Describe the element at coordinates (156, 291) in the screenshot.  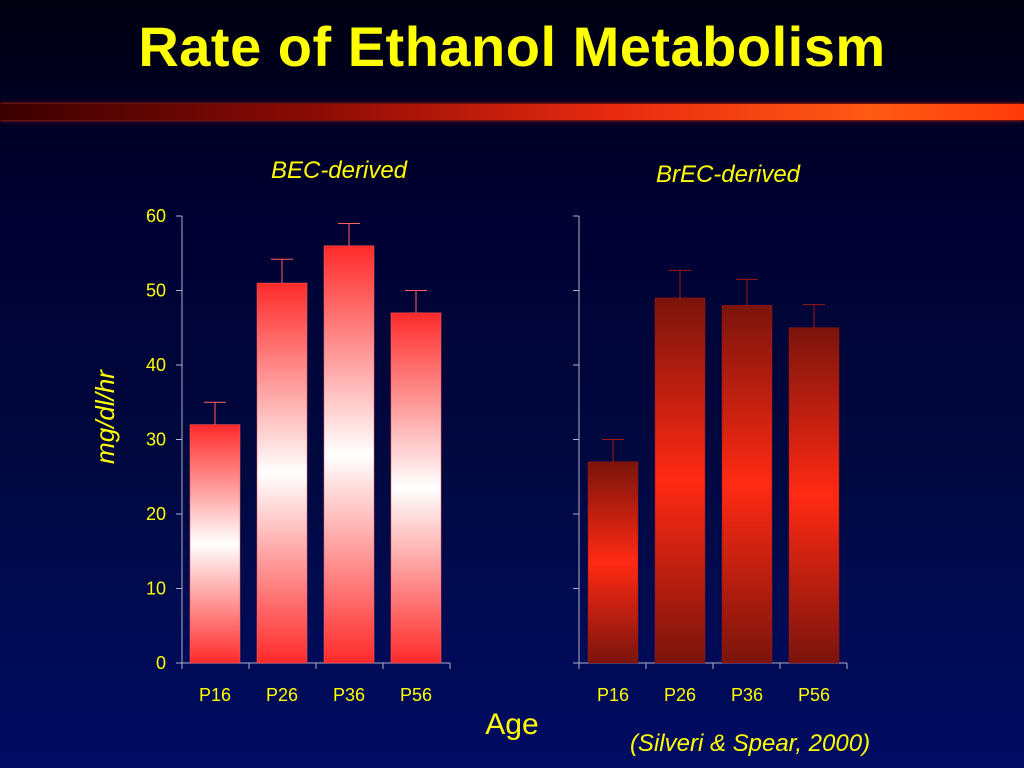
I see `y-tick-label: 50` at that location.